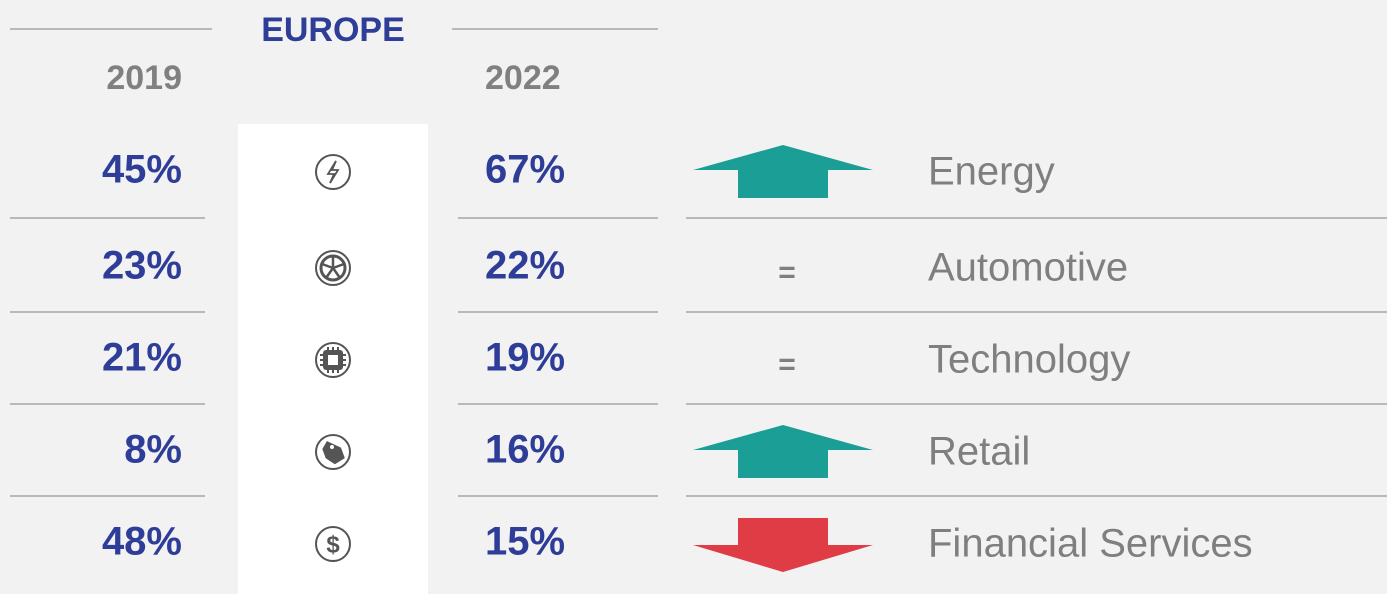 The width and height of the screenshot is (1387, 594). What do you see at coordinates (142, 266) in the screenshot?
I see `value-2019: 23%` at bounding box center [142, 266].